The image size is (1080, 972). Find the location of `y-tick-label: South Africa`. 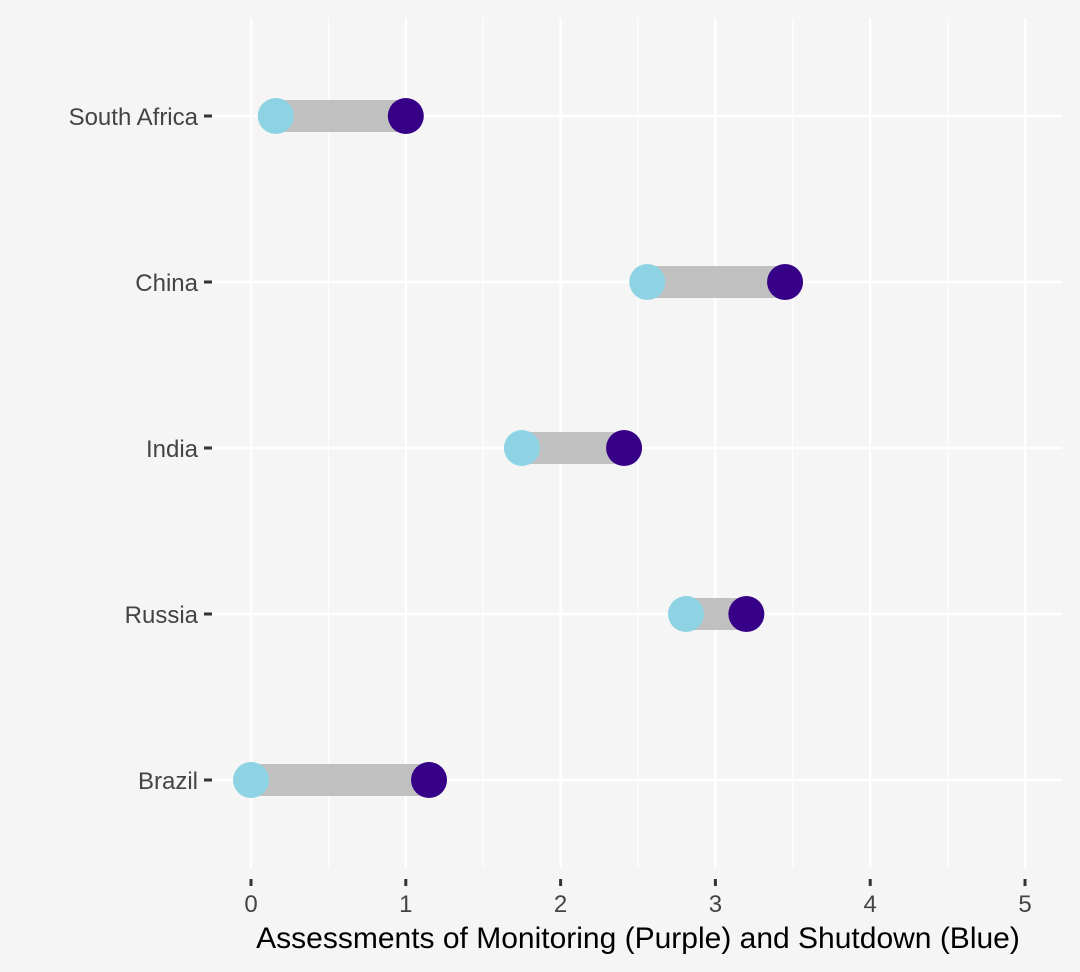

y-tick-label: South Africa is located at coordinates (134, 117).